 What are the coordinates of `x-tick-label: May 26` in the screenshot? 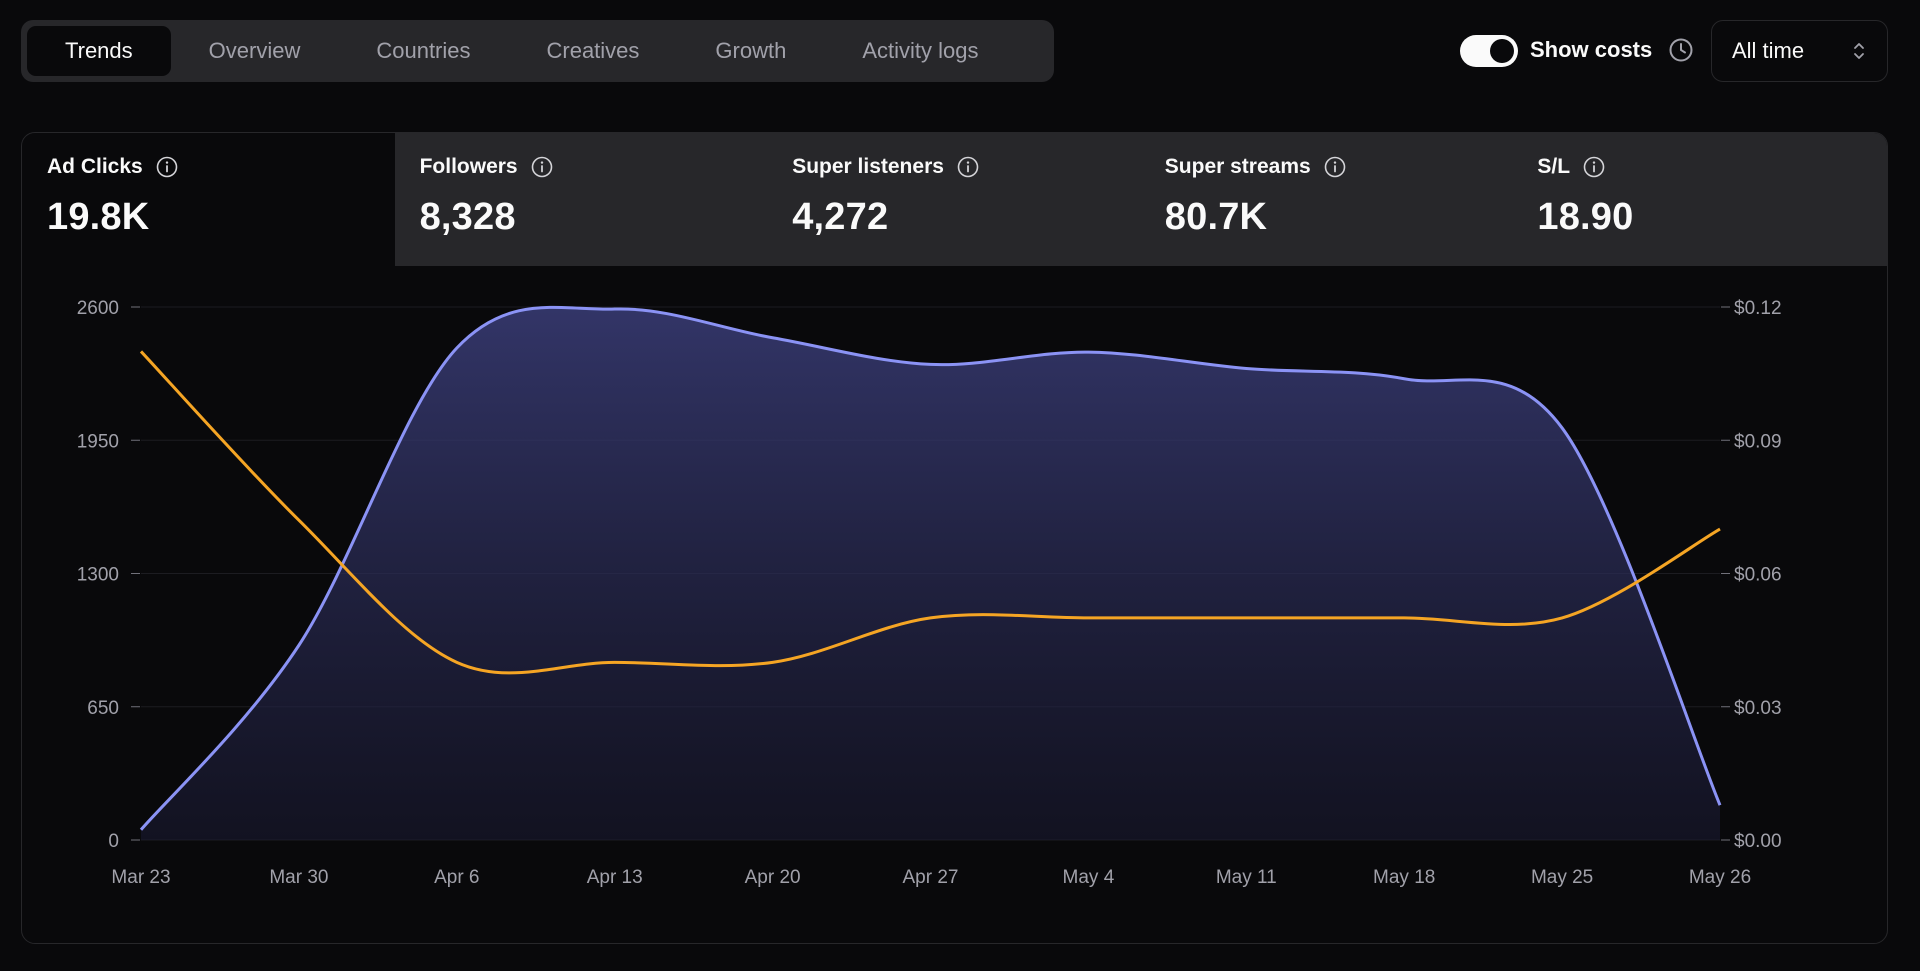 It's located at (1720, 877).